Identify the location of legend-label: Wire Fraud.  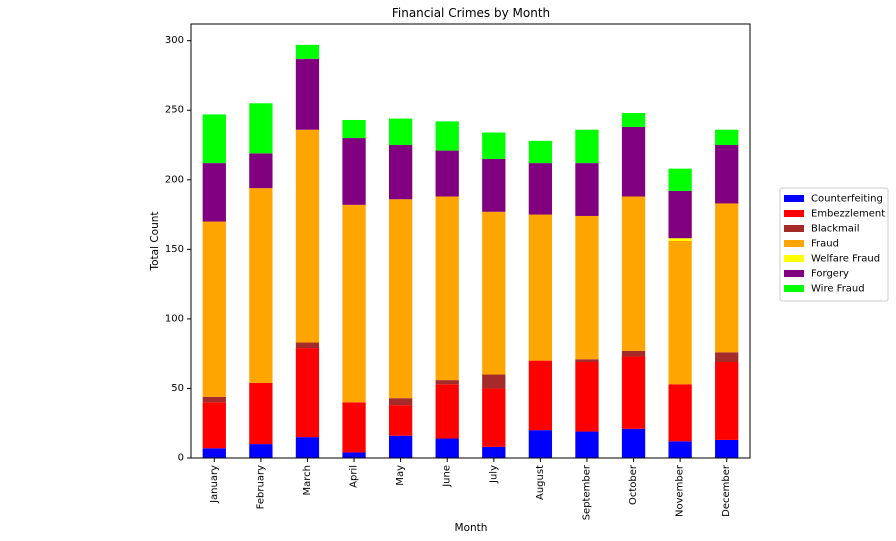
(838, 289).